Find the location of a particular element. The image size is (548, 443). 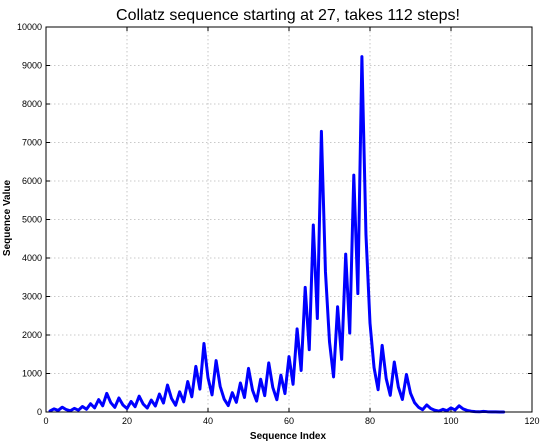

y-tick-label: 3000 is located at coordinates (32, 297).